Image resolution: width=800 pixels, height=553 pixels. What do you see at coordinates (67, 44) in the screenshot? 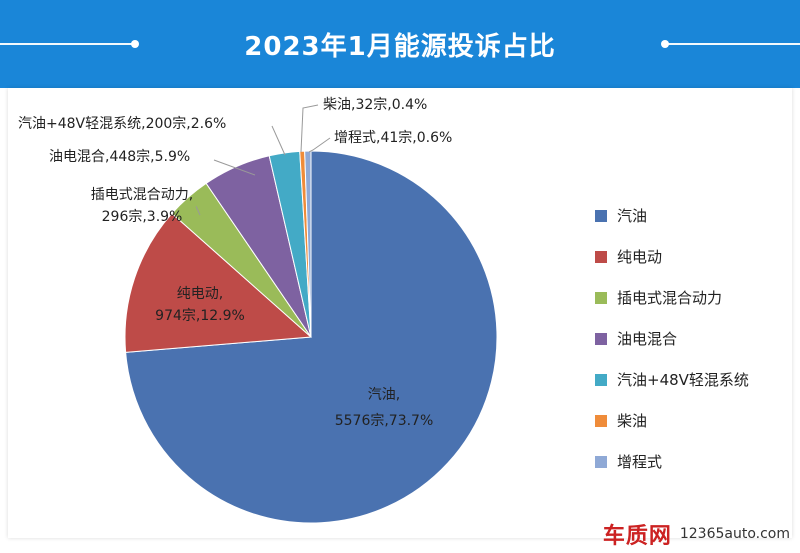
I see `banner-line-left` at bounding box center [67, 44].